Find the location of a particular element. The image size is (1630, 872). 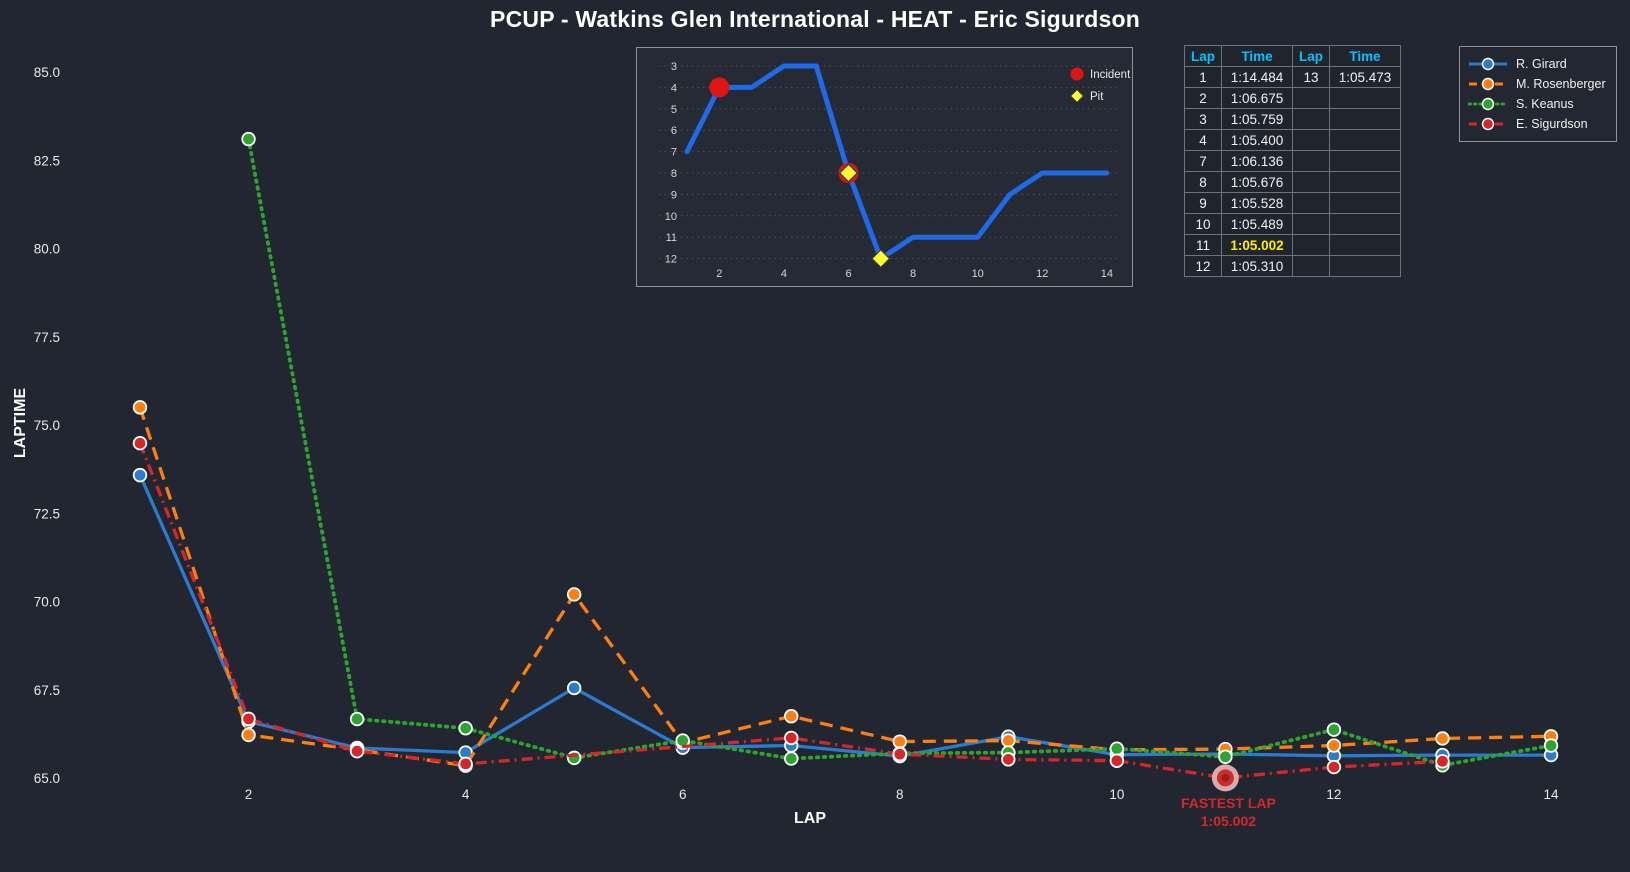

y-axis-label: LAPTIME is located at coordinates (20, 423).